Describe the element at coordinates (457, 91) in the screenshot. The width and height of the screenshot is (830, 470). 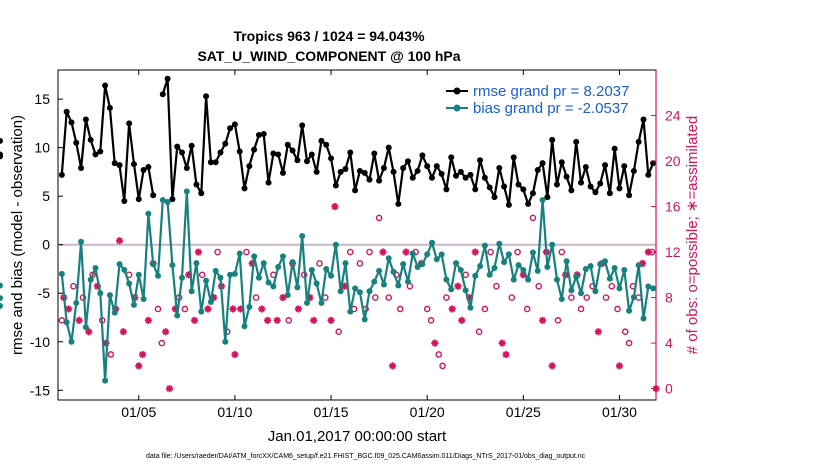
I see `legend-rmse-marker` at that location.